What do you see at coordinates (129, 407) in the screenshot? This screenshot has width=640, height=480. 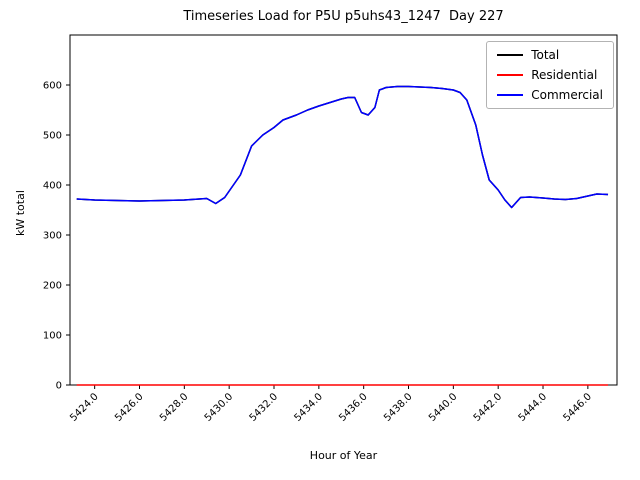 I see `x-tick-label: 5426.0` at bounding box center [129, 407].